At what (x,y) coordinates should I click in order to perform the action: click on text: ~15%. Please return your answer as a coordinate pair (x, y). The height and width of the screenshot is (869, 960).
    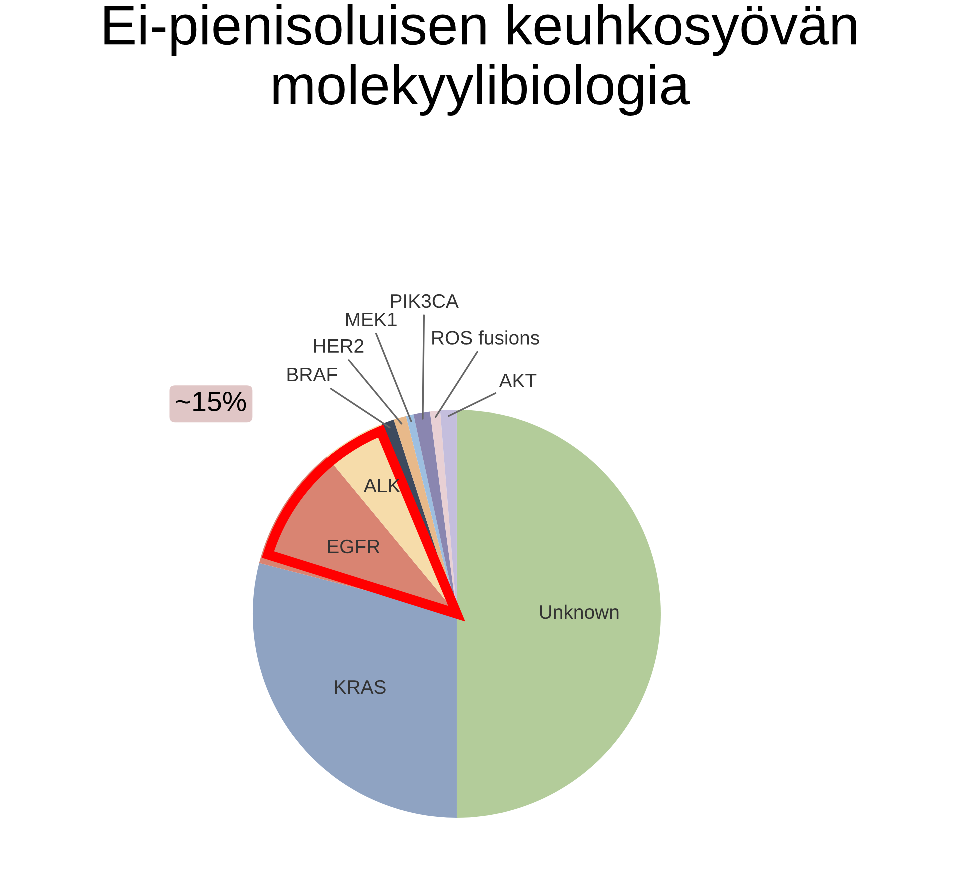
    Looking at the image, I should click on (211, 402).